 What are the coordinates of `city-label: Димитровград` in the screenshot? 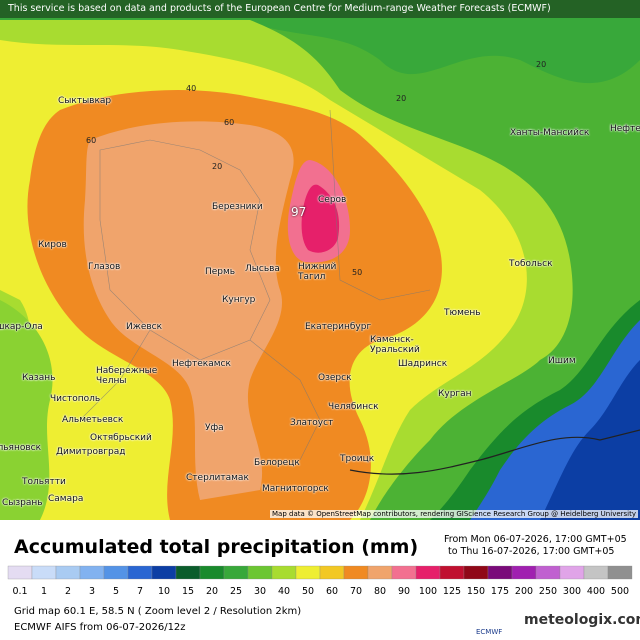 It's located at (91, 452).